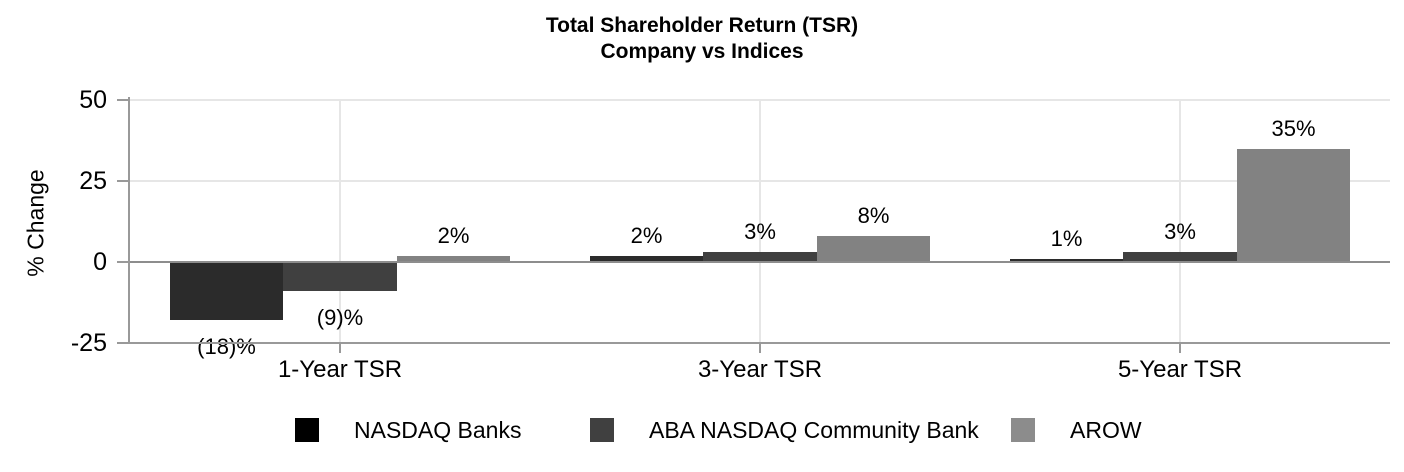 This screenshot has width=1404, height=472. I want to click on bar-arow-3-year-tsr, so click(873, 249).